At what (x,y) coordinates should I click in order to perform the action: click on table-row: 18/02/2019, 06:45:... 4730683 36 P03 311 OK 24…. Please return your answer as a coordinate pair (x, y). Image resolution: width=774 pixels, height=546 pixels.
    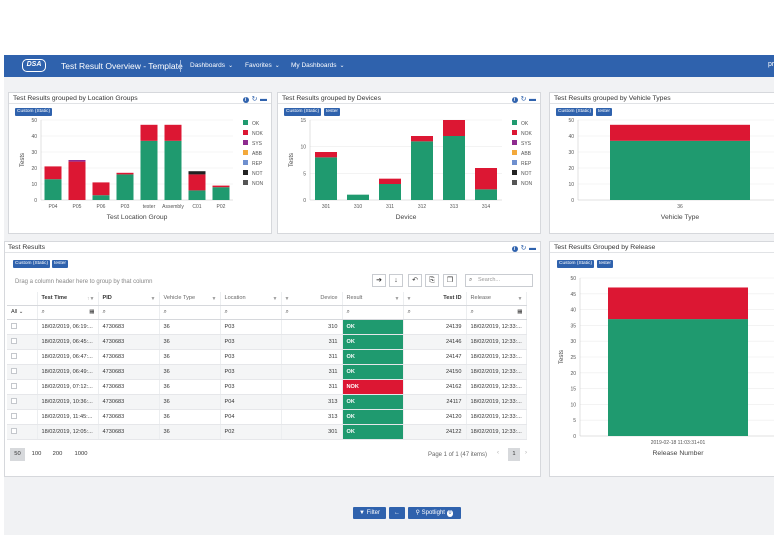
    Looking at the image, I should click on (267, 342).